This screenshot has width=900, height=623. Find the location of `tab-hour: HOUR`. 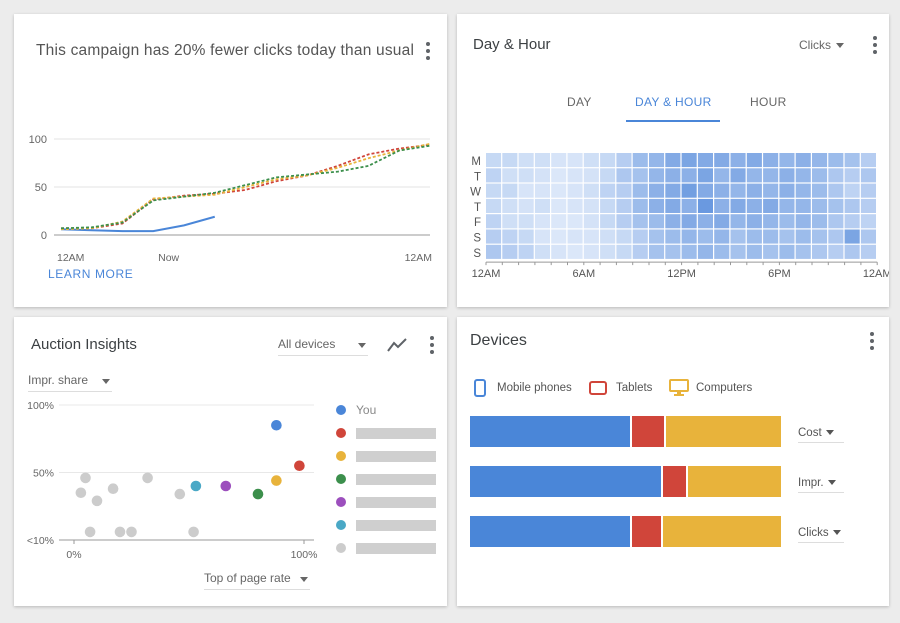

tab-hour: HOUR is located at coordinates (768, 102).